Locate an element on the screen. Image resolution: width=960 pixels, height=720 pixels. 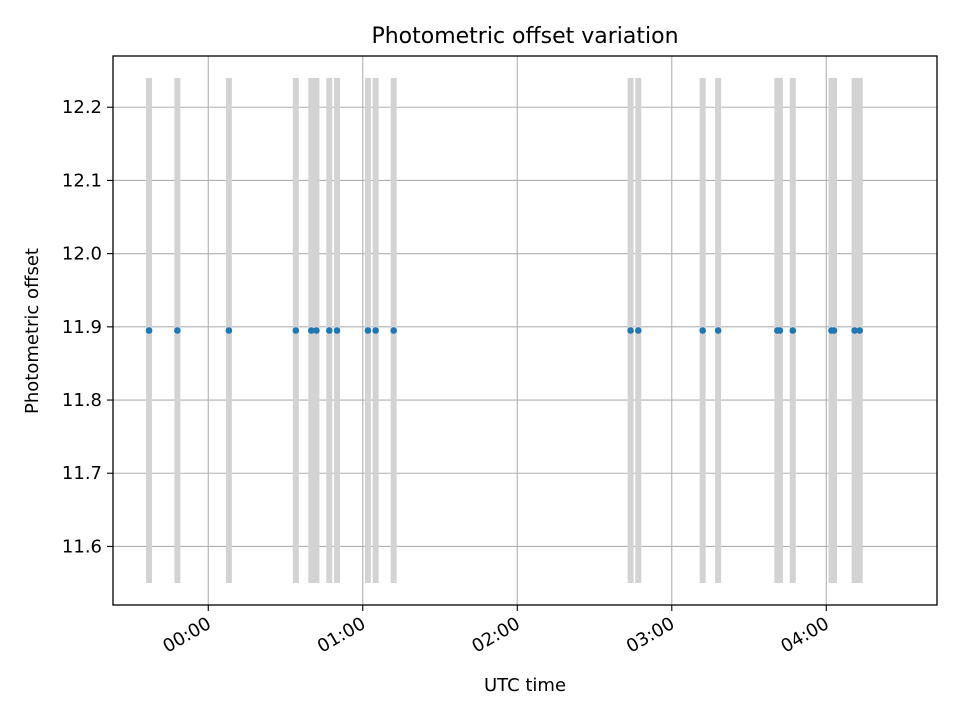
y-tick-label: 12.0 is located at coordinates (82, 254).